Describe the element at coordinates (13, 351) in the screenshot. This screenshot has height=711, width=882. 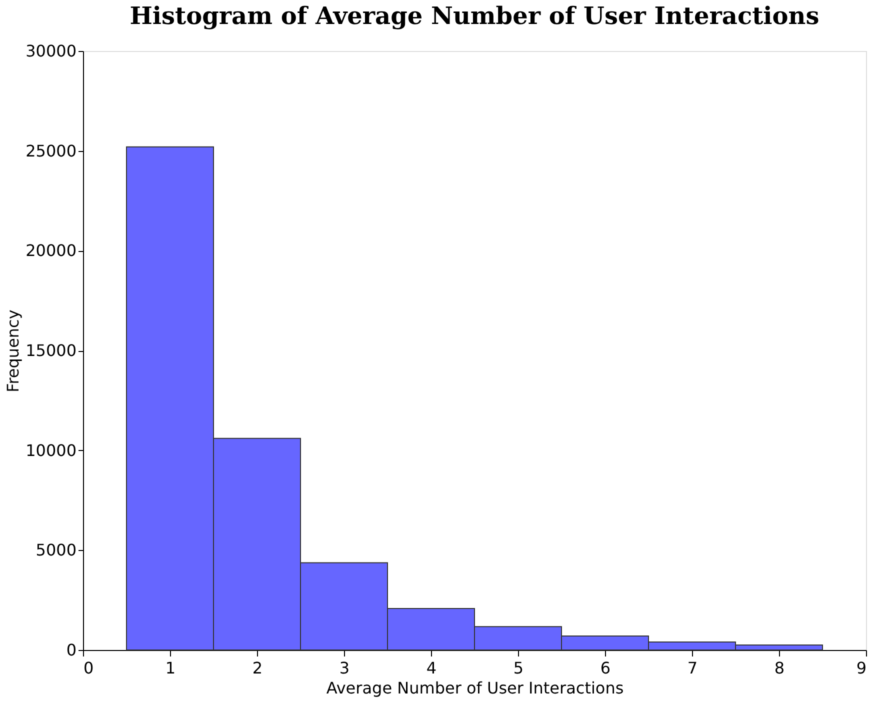
I see `y-axis-title: Frequency` at that location.